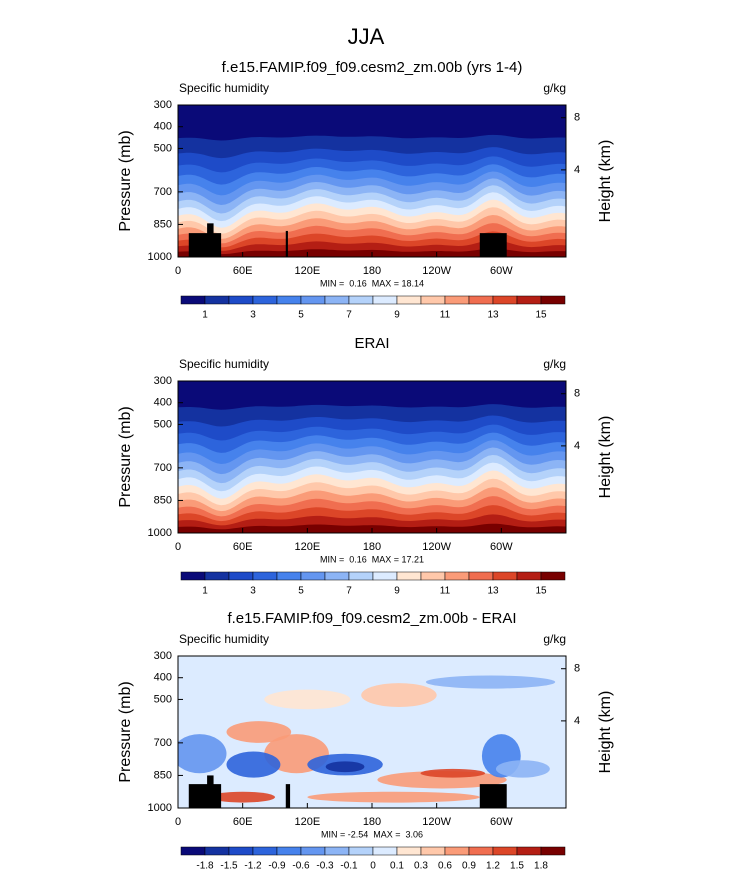 The image size is (733, 872). I want to click on colorbar-label: 0.6, so click(445, 866).